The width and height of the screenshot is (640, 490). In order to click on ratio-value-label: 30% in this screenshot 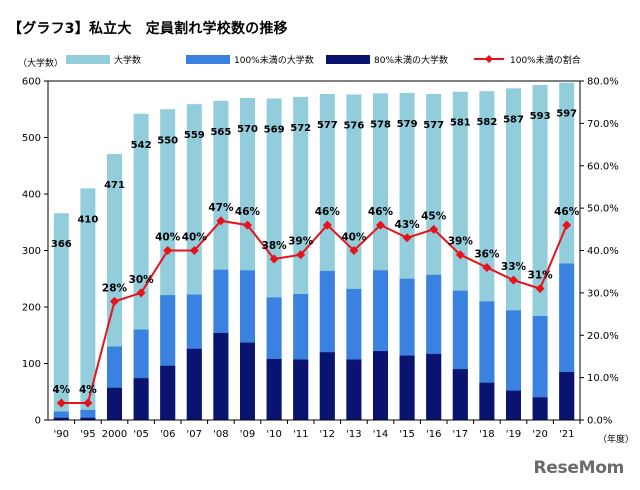, I will do `click(142, 280)`.